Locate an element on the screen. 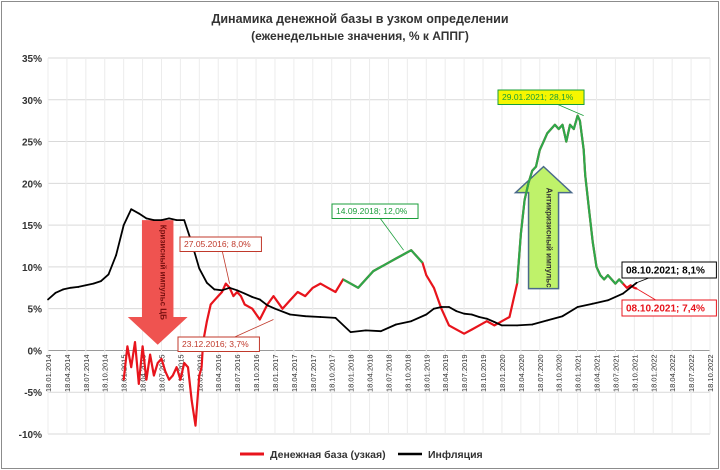 The image size is (720, 470). up-arrow is located at coordinates (543, 227).